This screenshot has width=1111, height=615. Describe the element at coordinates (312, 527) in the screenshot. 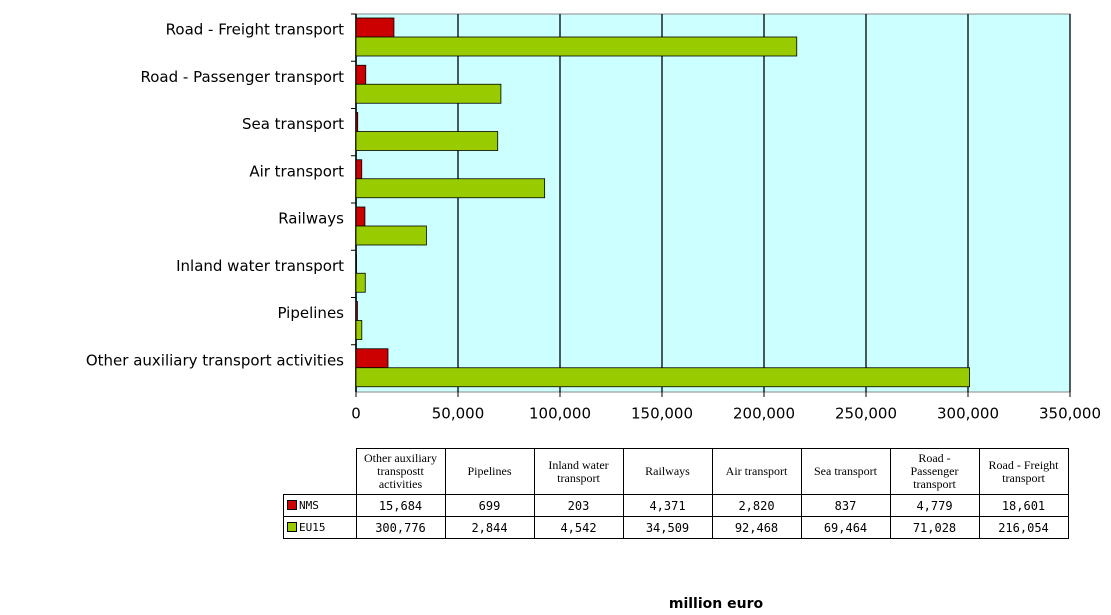

I see `legend-label: EU15` at that location.